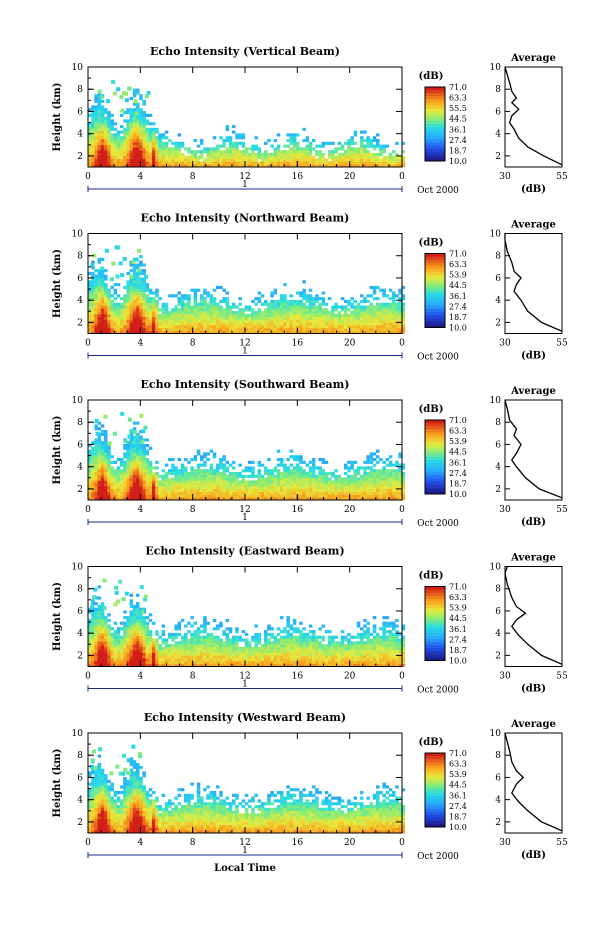 The image size is (616, 929). What do you see at coordinates (438, 191) in the screenshot?
I see `date-label: Oct 2000` at bounding box center [438, 191].